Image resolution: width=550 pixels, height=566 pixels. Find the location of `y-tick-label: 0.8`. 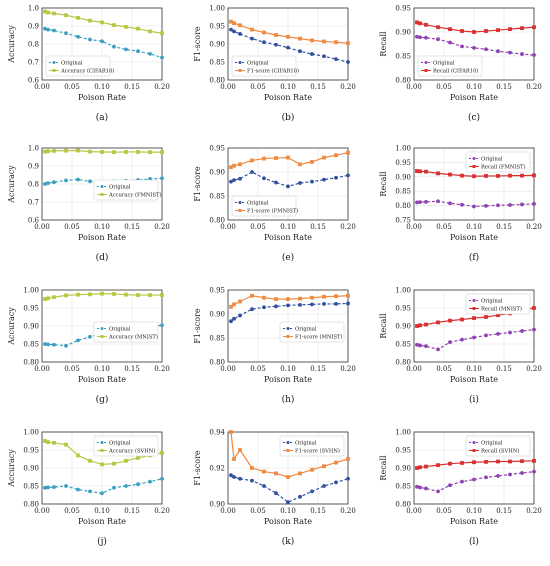

y-tick-label: 0.8 is located at coordinates (33, 45).